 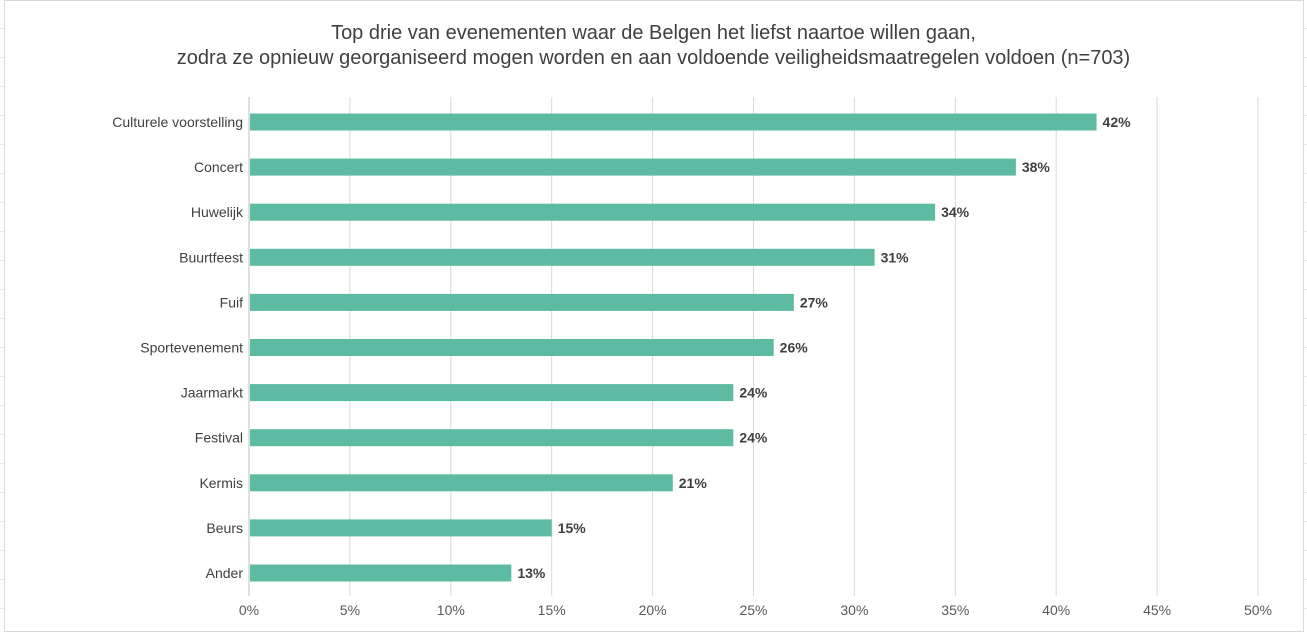 I want to click on data-label: 21%, so click(x=693, y=483).